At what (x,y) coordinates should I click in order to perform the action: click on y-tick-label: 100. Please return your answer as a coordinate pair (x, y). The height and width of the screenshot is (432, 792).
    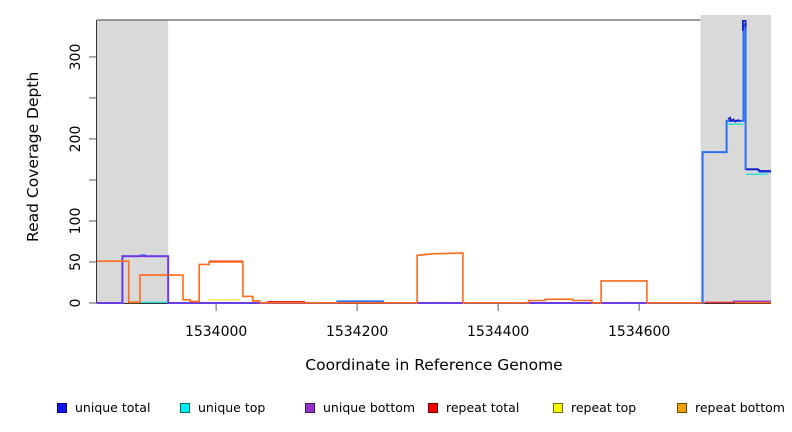
    Looking at the image, I should click on (76, 221).